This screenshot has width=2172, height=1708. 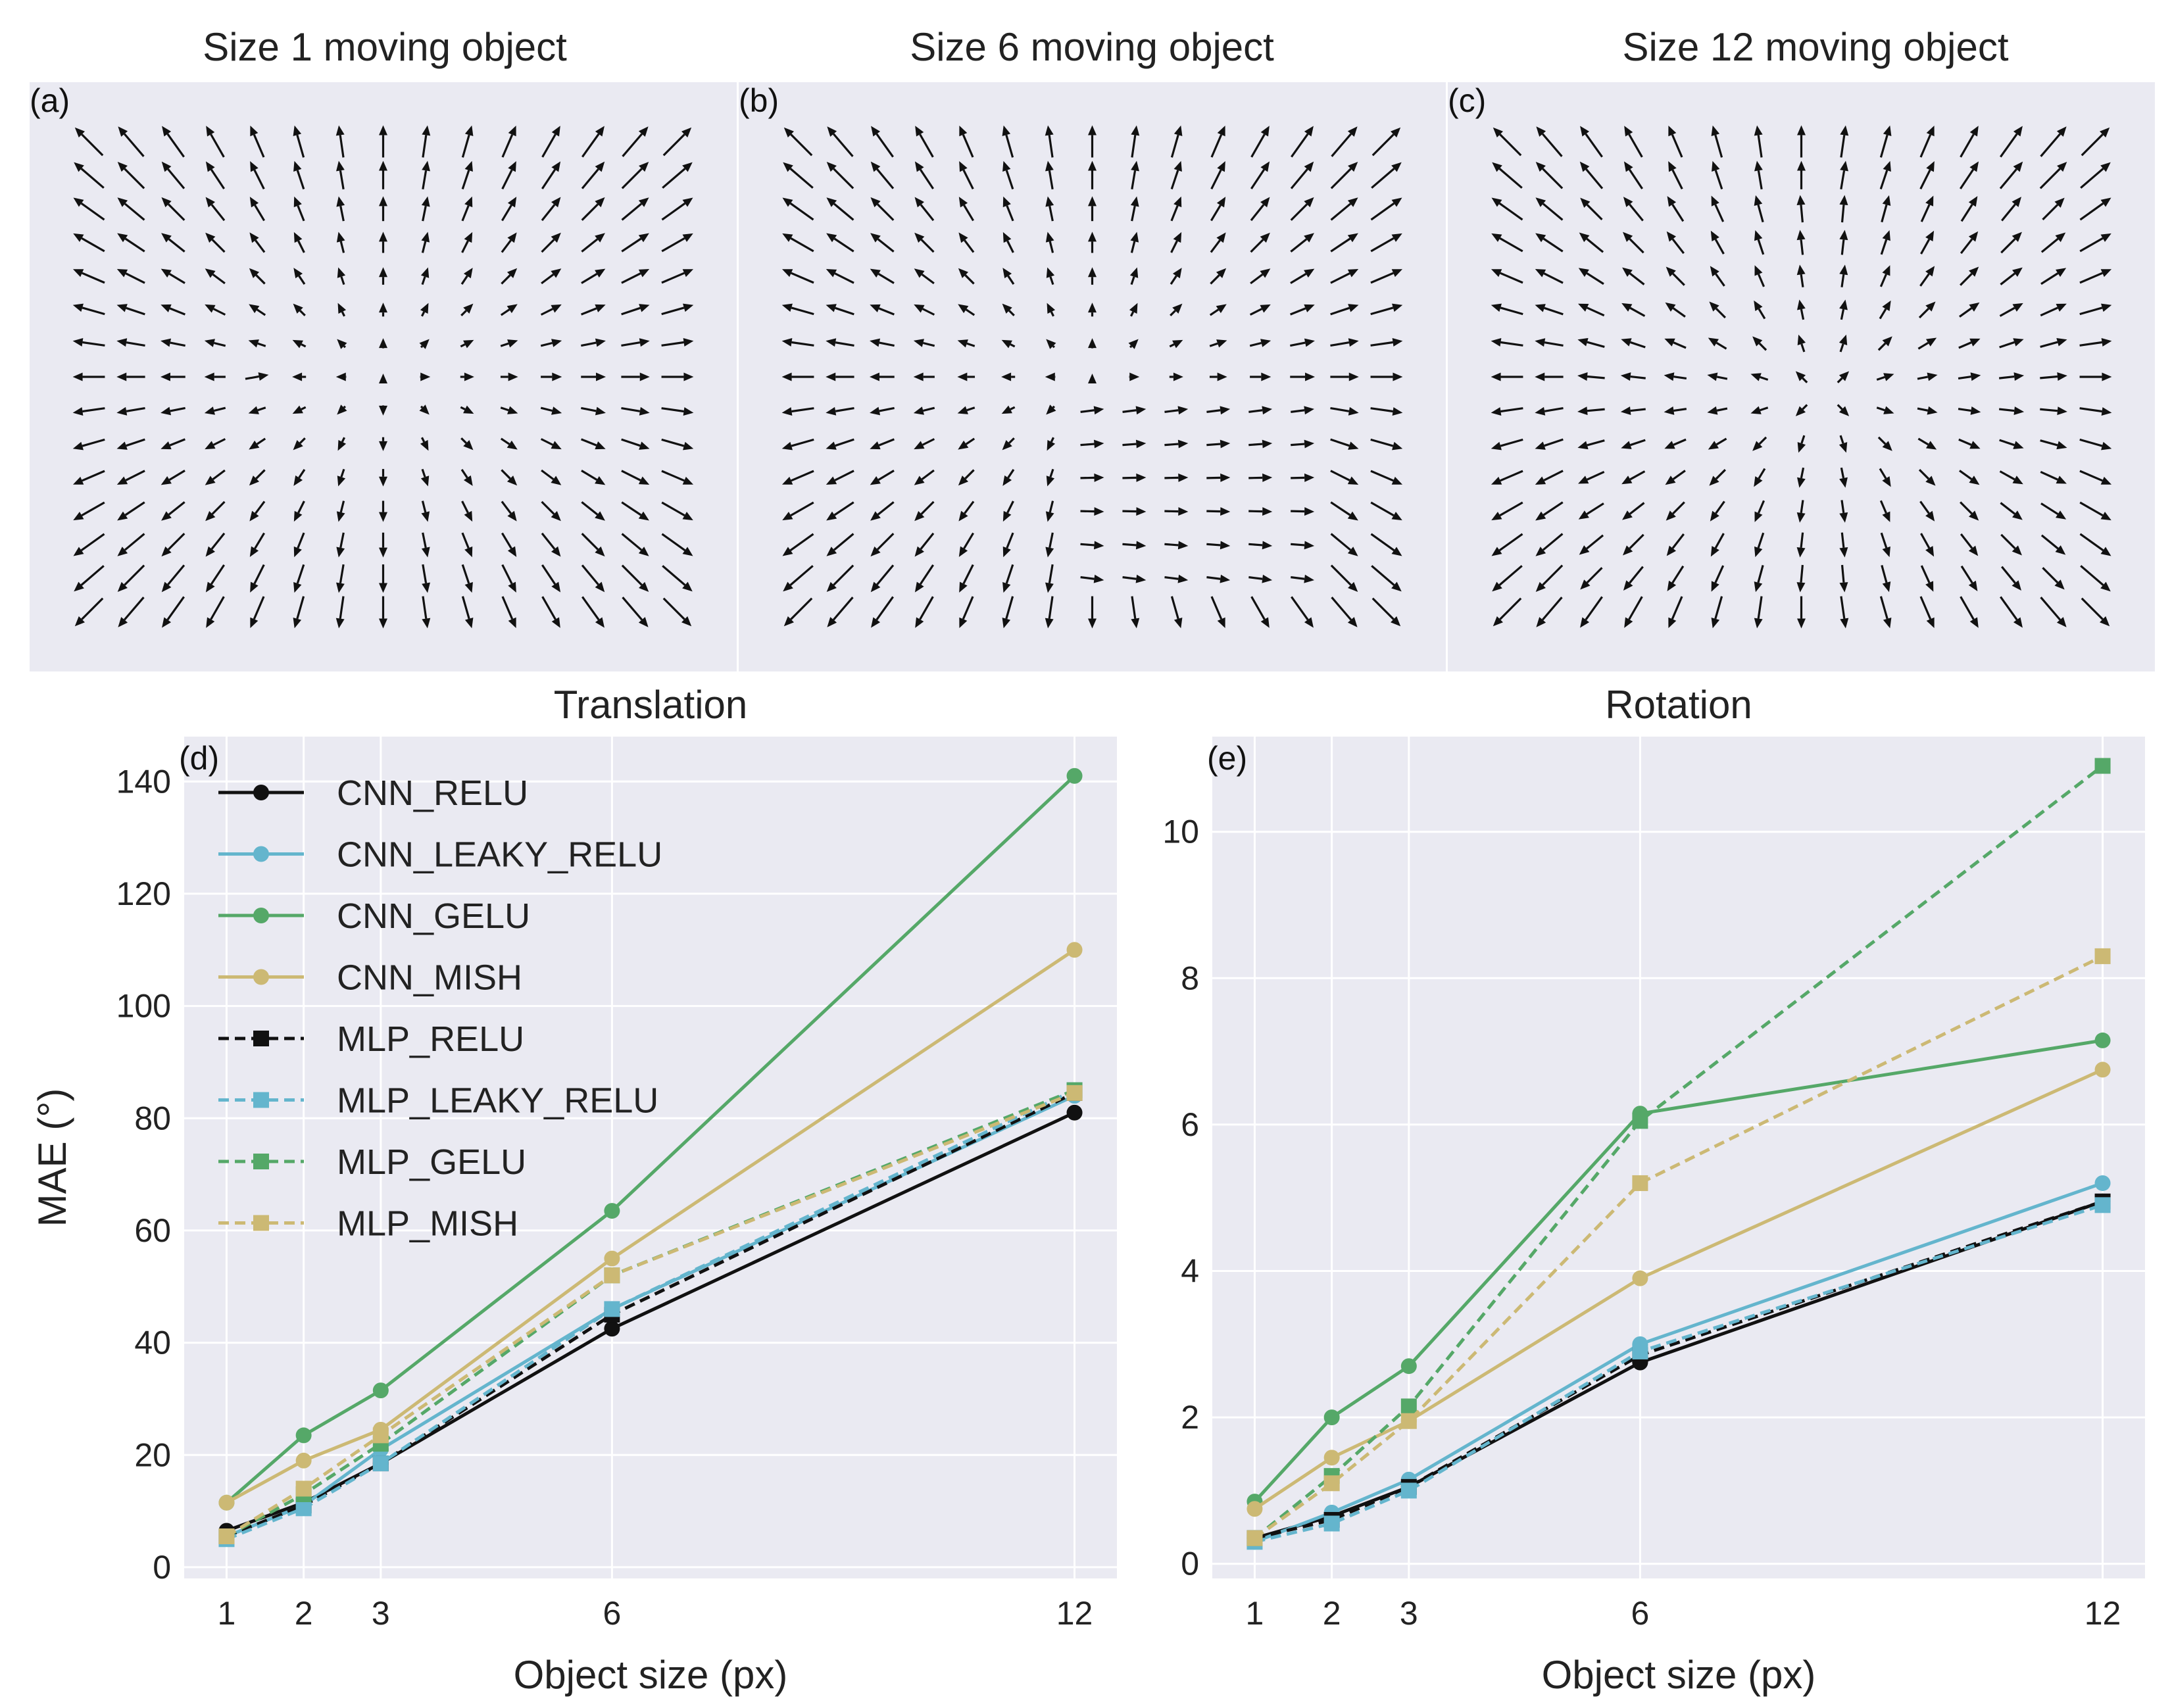 I want to click on panel-label-d: (d), so click(x=199, y=759).